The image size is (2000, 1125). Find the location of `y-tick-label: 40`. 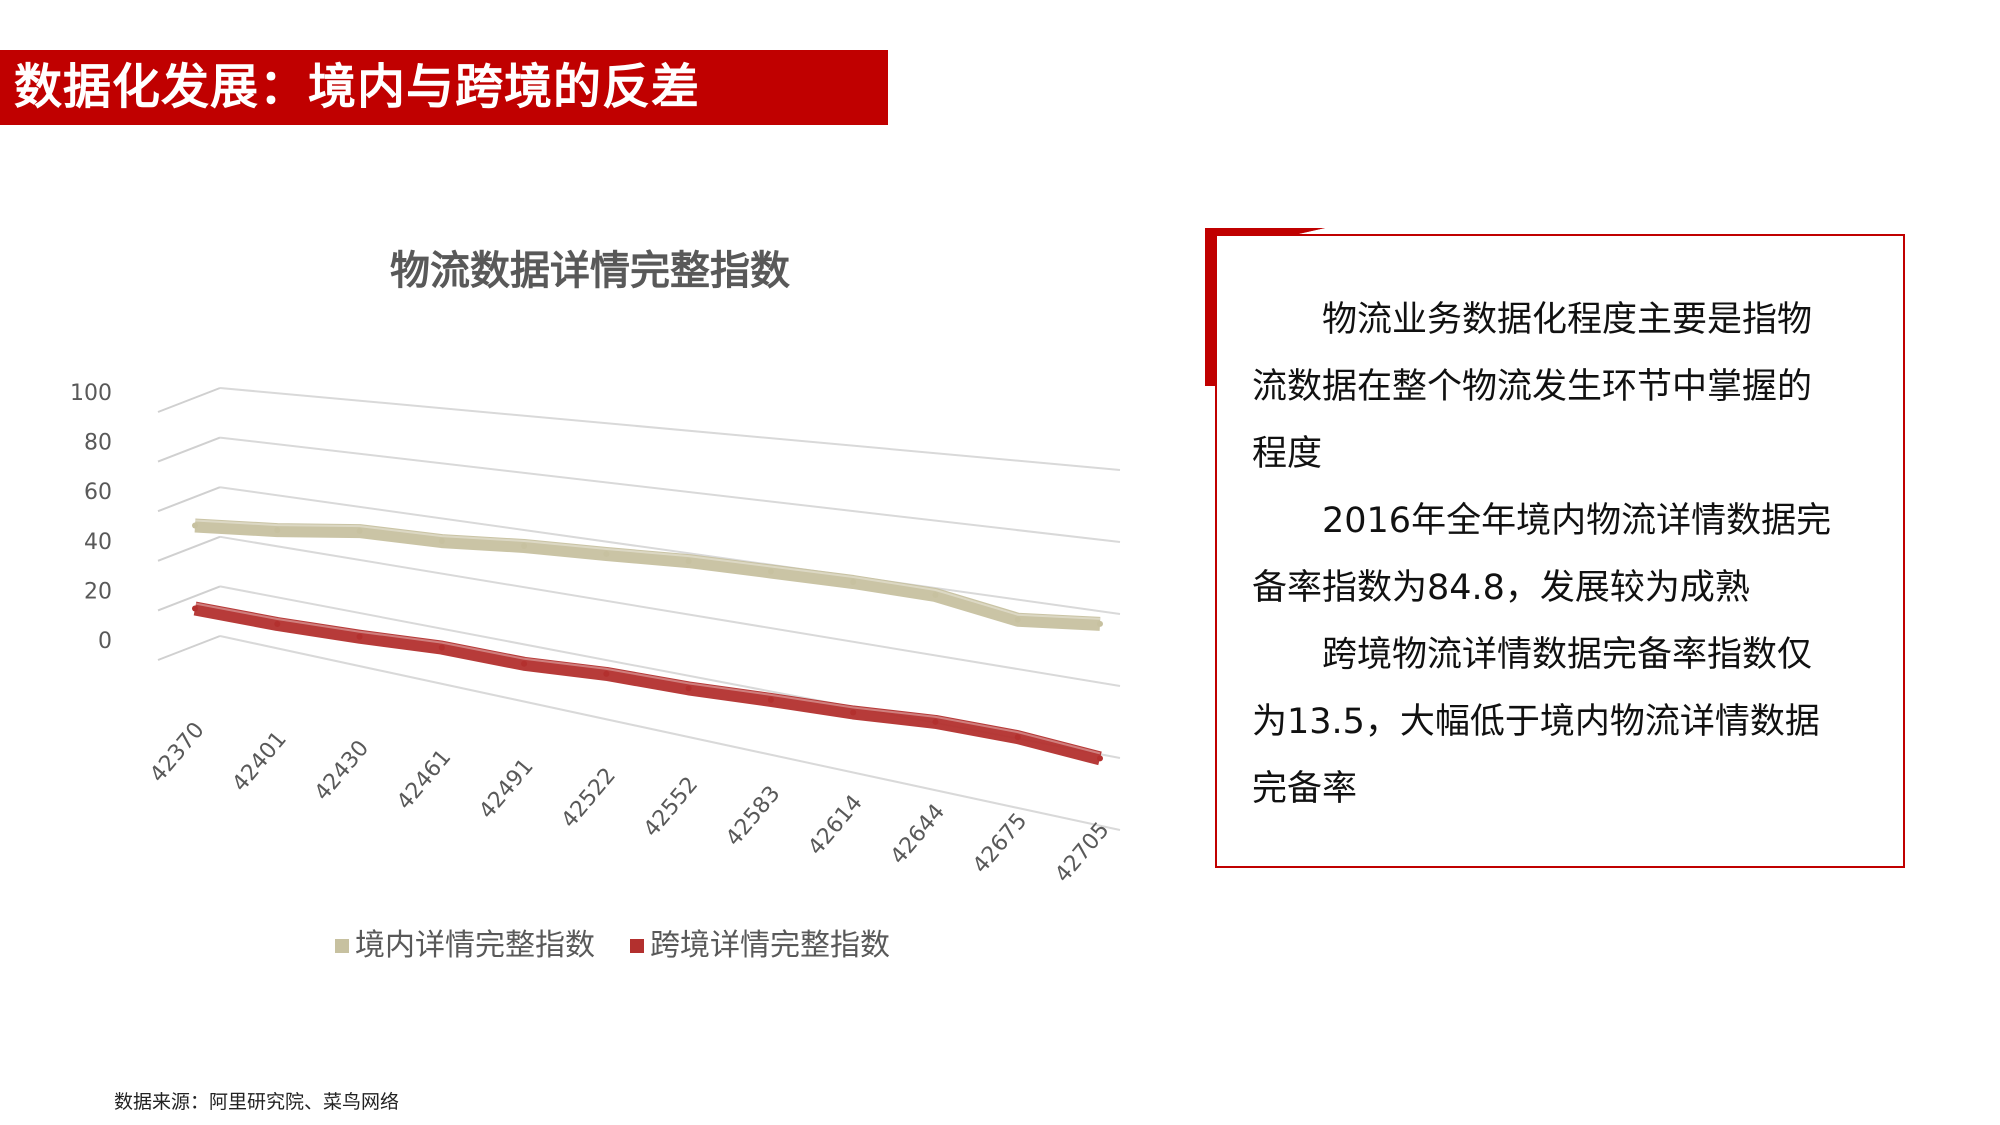

y-tick-label: 40 is located at coordinates (98, 542).